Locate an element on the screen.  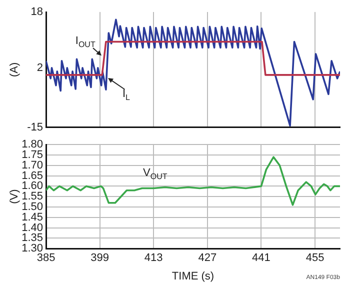
x-axis-title: TIME (s) is located at coordinates (193, 276).